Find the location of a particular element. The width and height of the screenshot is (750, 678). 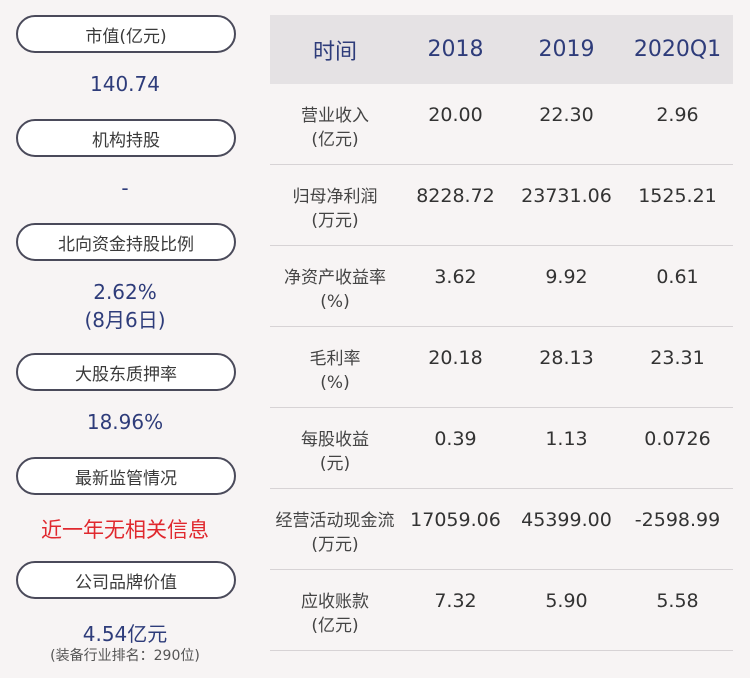

cell: 9.92 is located at coordinates (566, 277).